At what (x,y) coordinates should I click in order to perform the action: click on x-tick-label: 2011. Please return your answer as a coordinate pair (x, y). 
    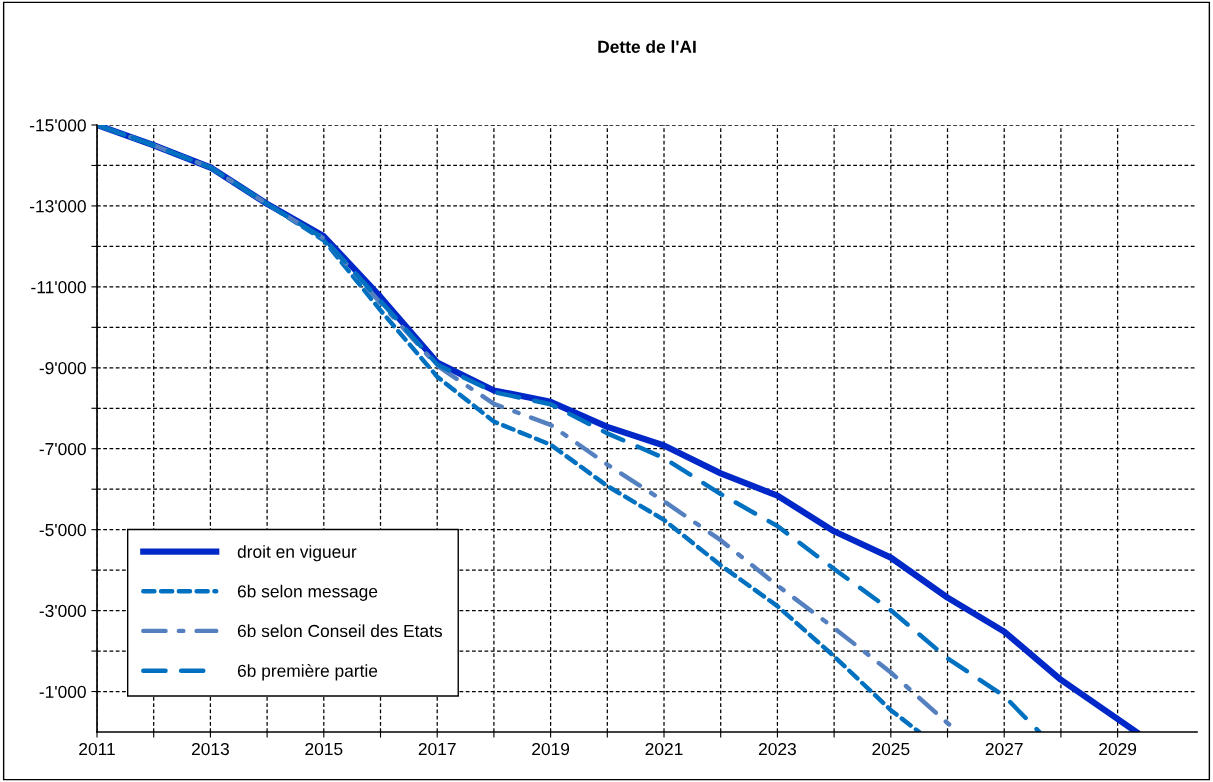
    Looking at the image, I should click on (97, 749).